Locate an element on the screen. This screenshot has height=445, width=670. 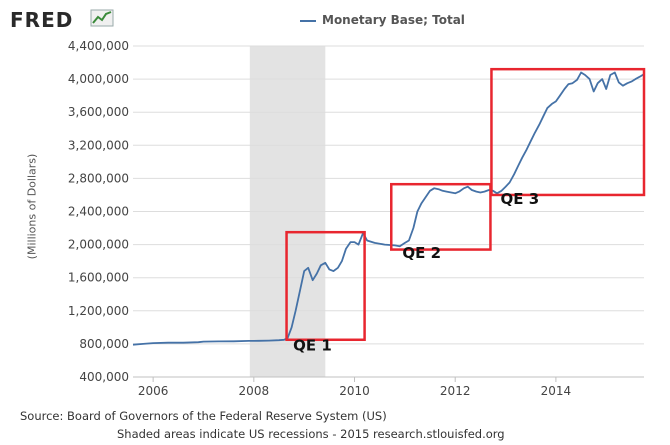
x-tick-label: 2010 is located at coordinates (354, 391).